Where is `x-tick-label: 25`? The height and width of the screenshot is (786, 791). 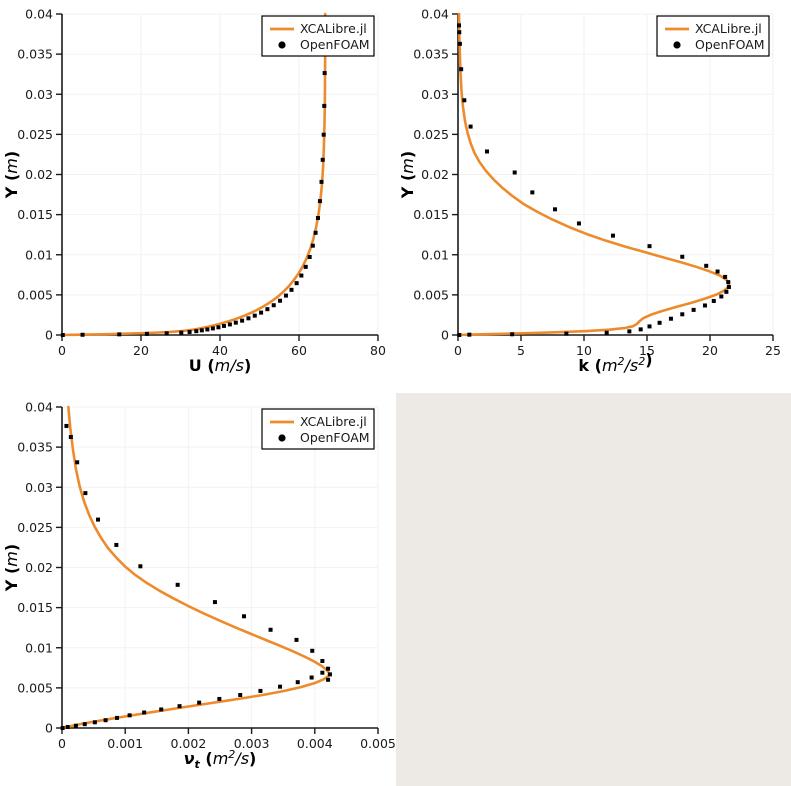
x-tick-label: 25 is located at coordinates (773, 350).